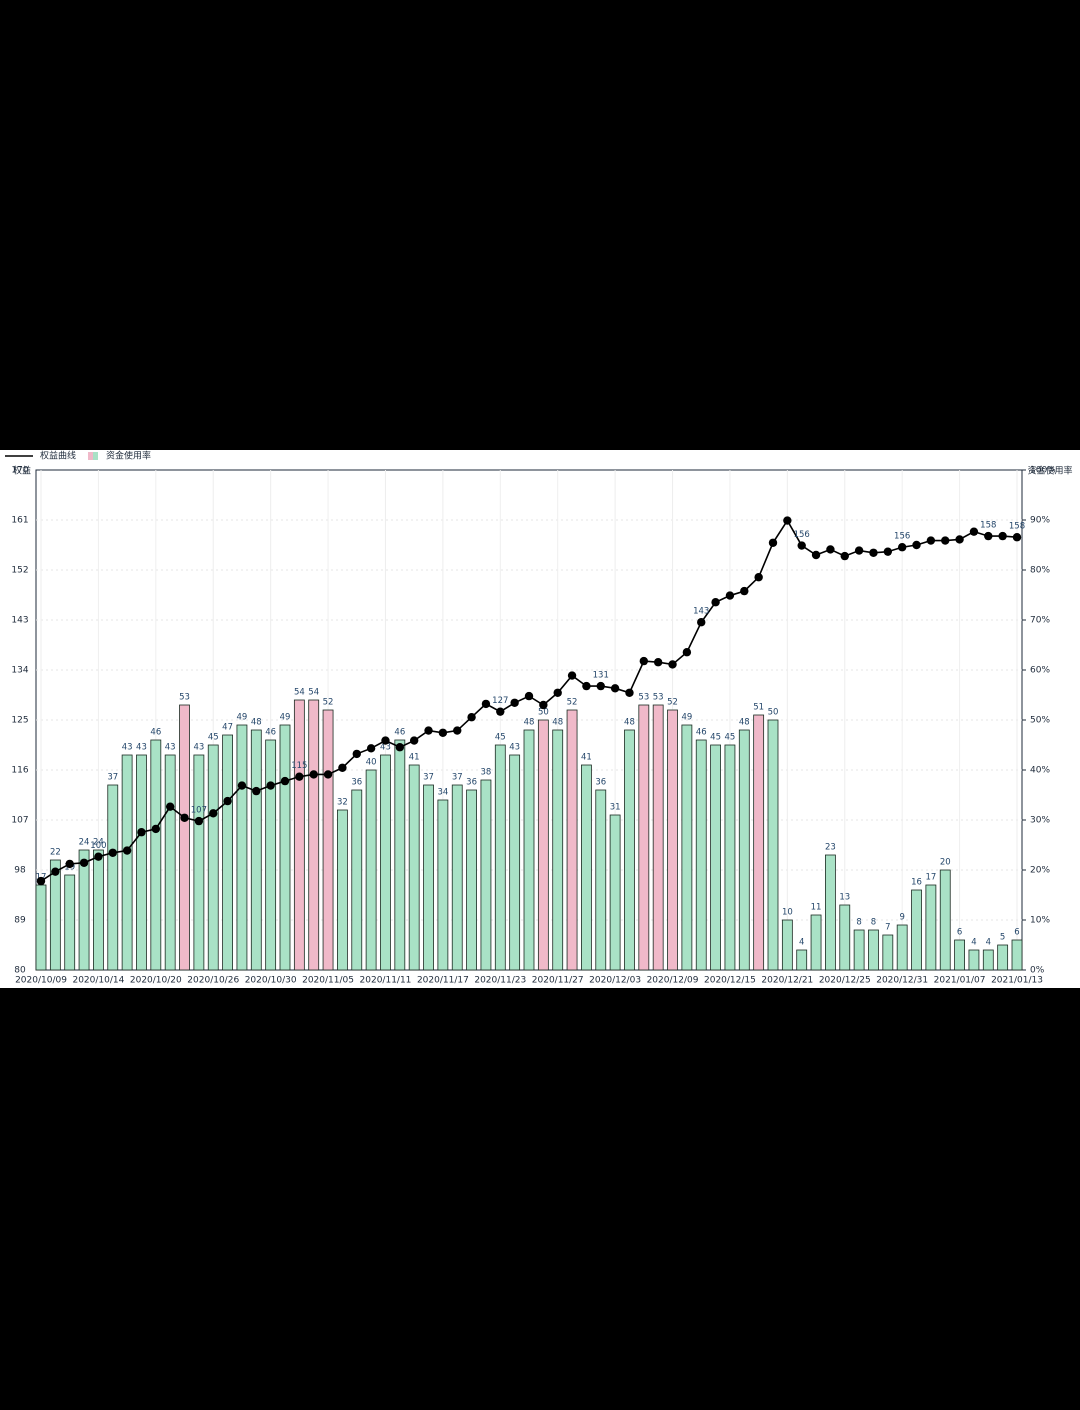  Describe the element at coordinates (20, 971) in the screenshot. I see `y-tick-label: 80` at that location.